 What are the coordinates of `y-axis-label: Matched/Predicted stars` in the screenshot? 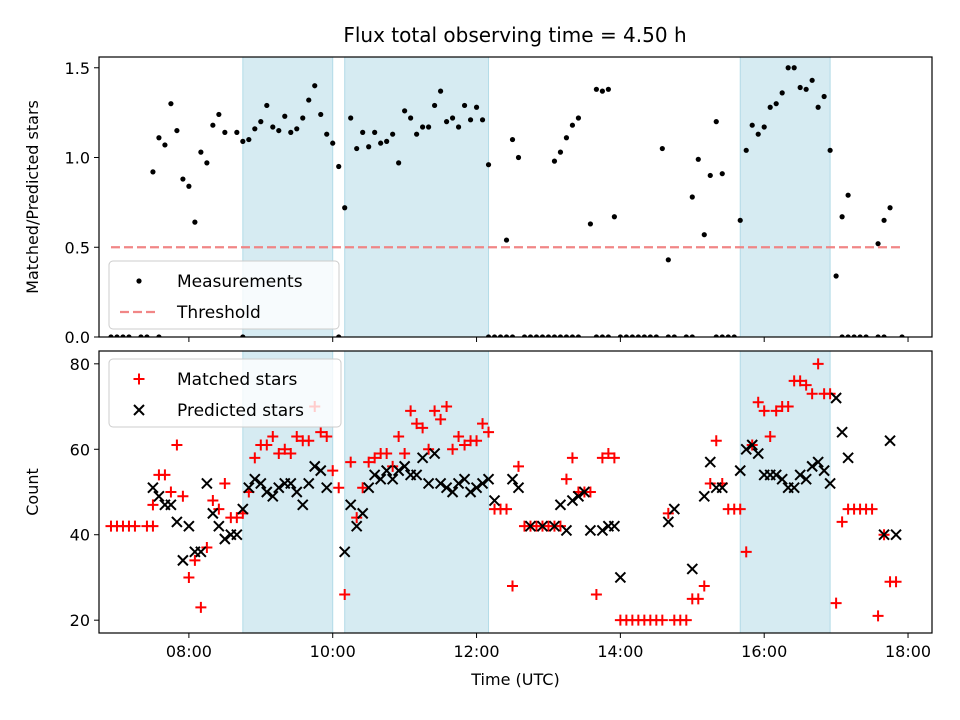 It's located at (32, 197).